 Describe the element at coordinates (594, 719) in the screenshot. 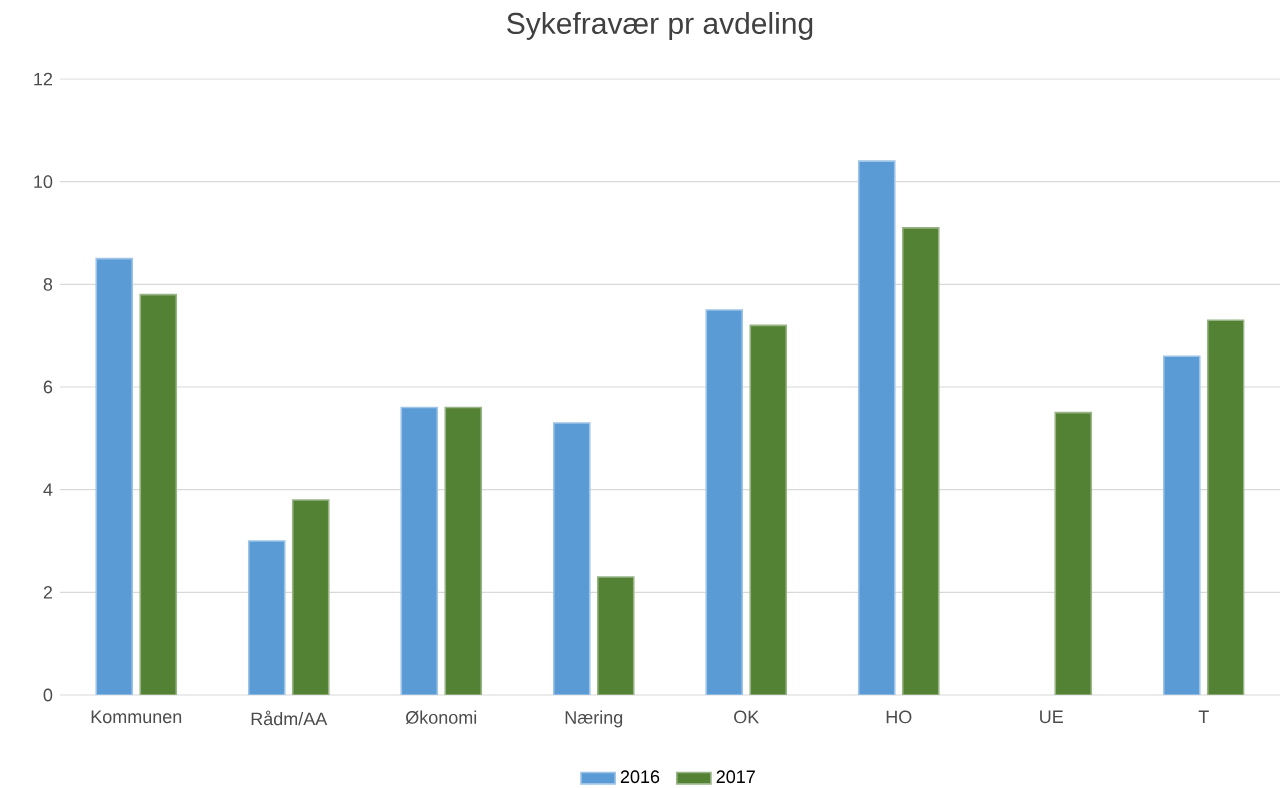

I see `x-tick-label: Næring` at that location.